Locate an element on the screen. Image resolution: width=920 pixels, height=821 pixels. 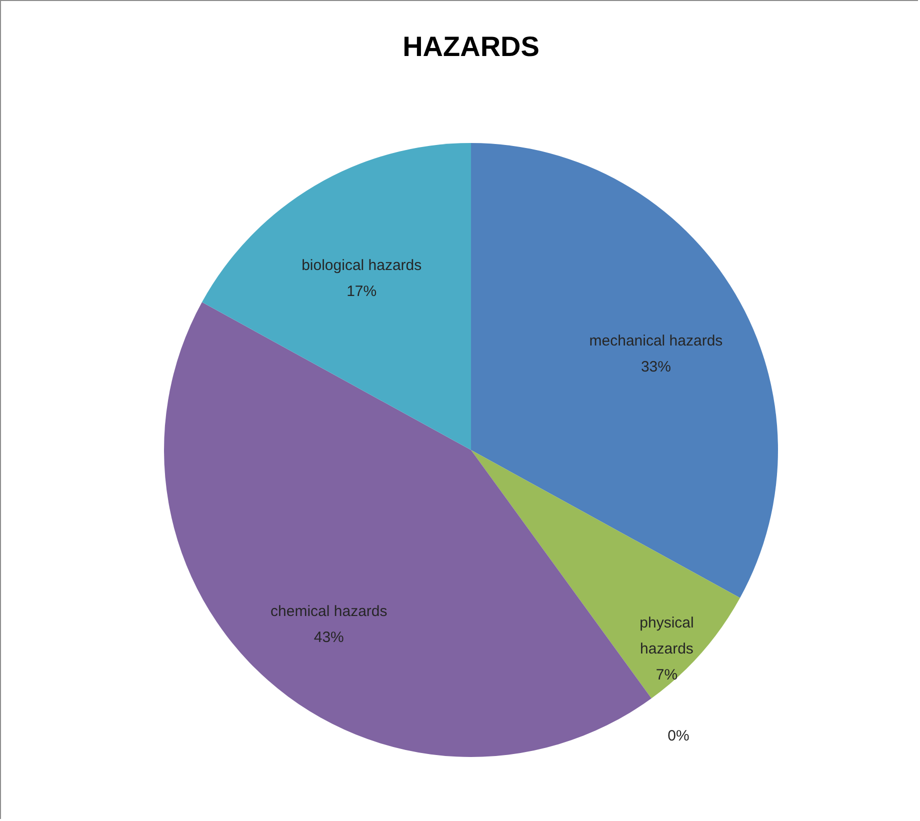
chart-title: HAZARDS is located at coordinates (471, 46).